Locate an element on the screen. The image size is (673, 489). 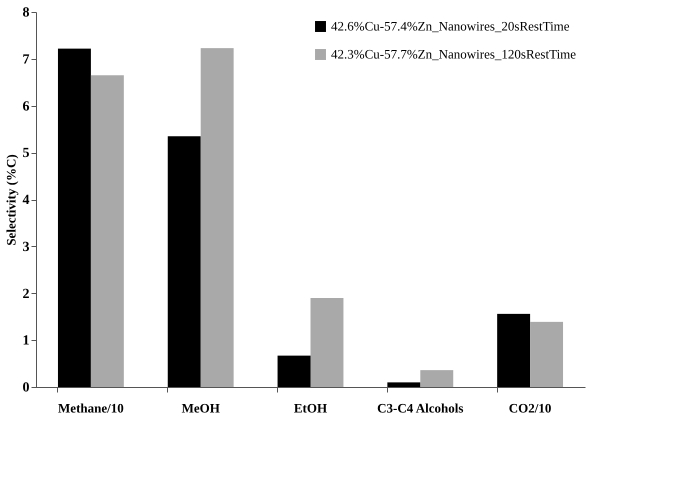
y-tick-label: 7 is located at coordinates (26, 60).